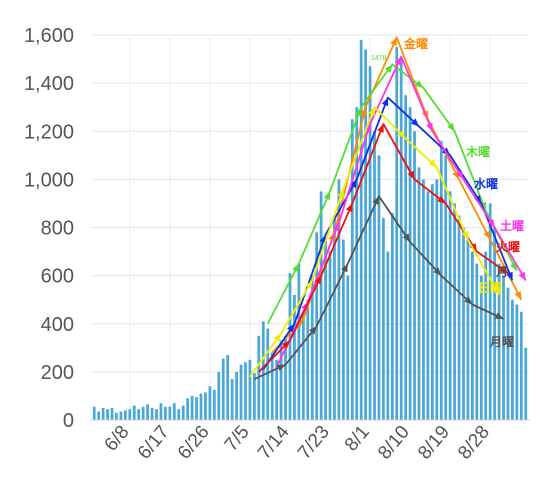  Describe the element at coordinates (486, 183) in the screenshot. I see `label-suiyo: 水曜` at that location.